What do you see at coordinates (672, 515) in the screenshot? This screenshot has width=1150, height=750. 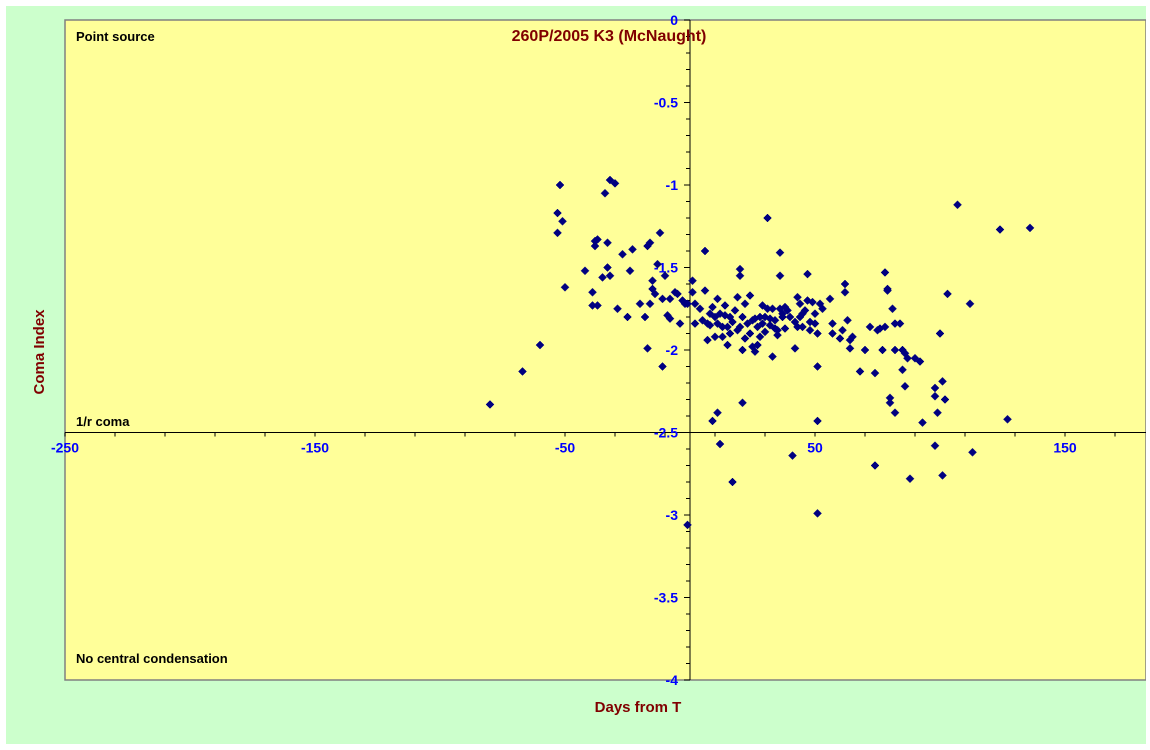 I see `y-tick-label: -3` at bounding box center [672, 515].